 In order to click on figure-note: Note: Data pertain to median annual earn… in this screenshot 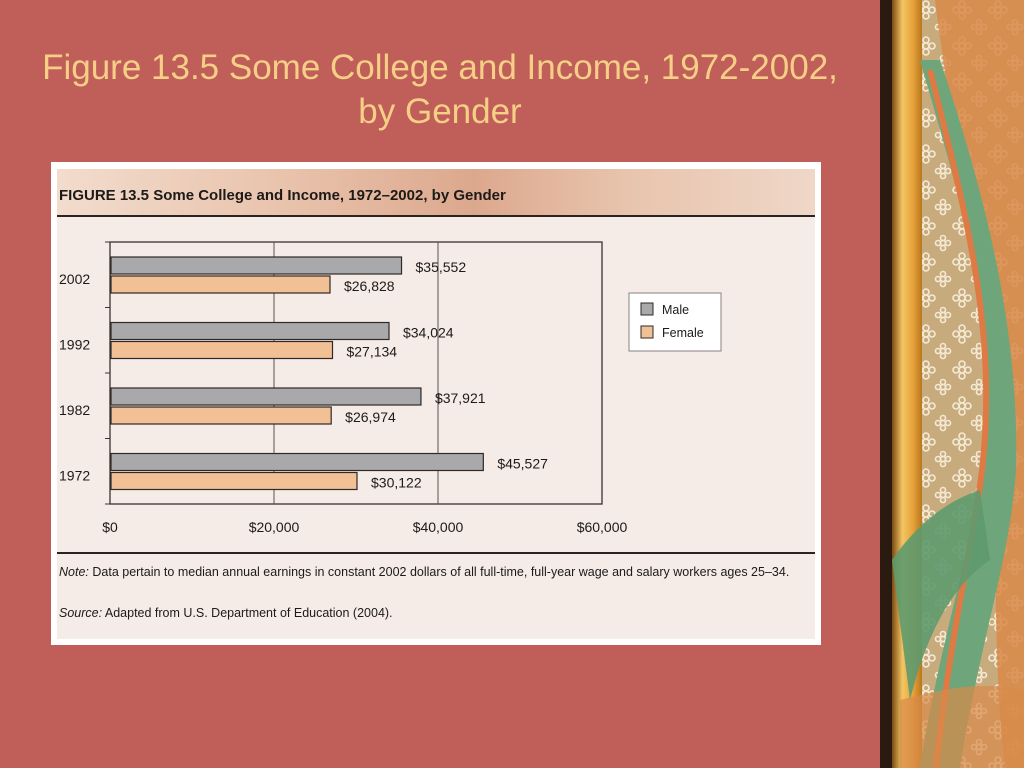, I will do `click(431, 572)`.